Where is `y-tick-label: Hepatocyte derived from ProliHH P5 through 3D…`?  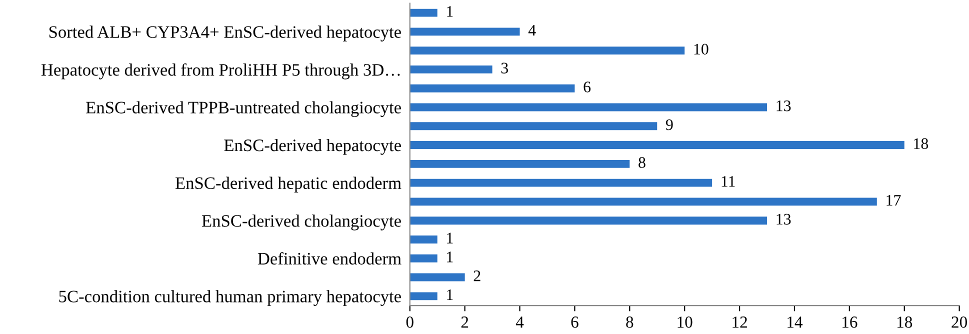 y-tick-label: Hepatocyte derived from ProliHH P5 through 3D… is located at coordinates (220, 71).